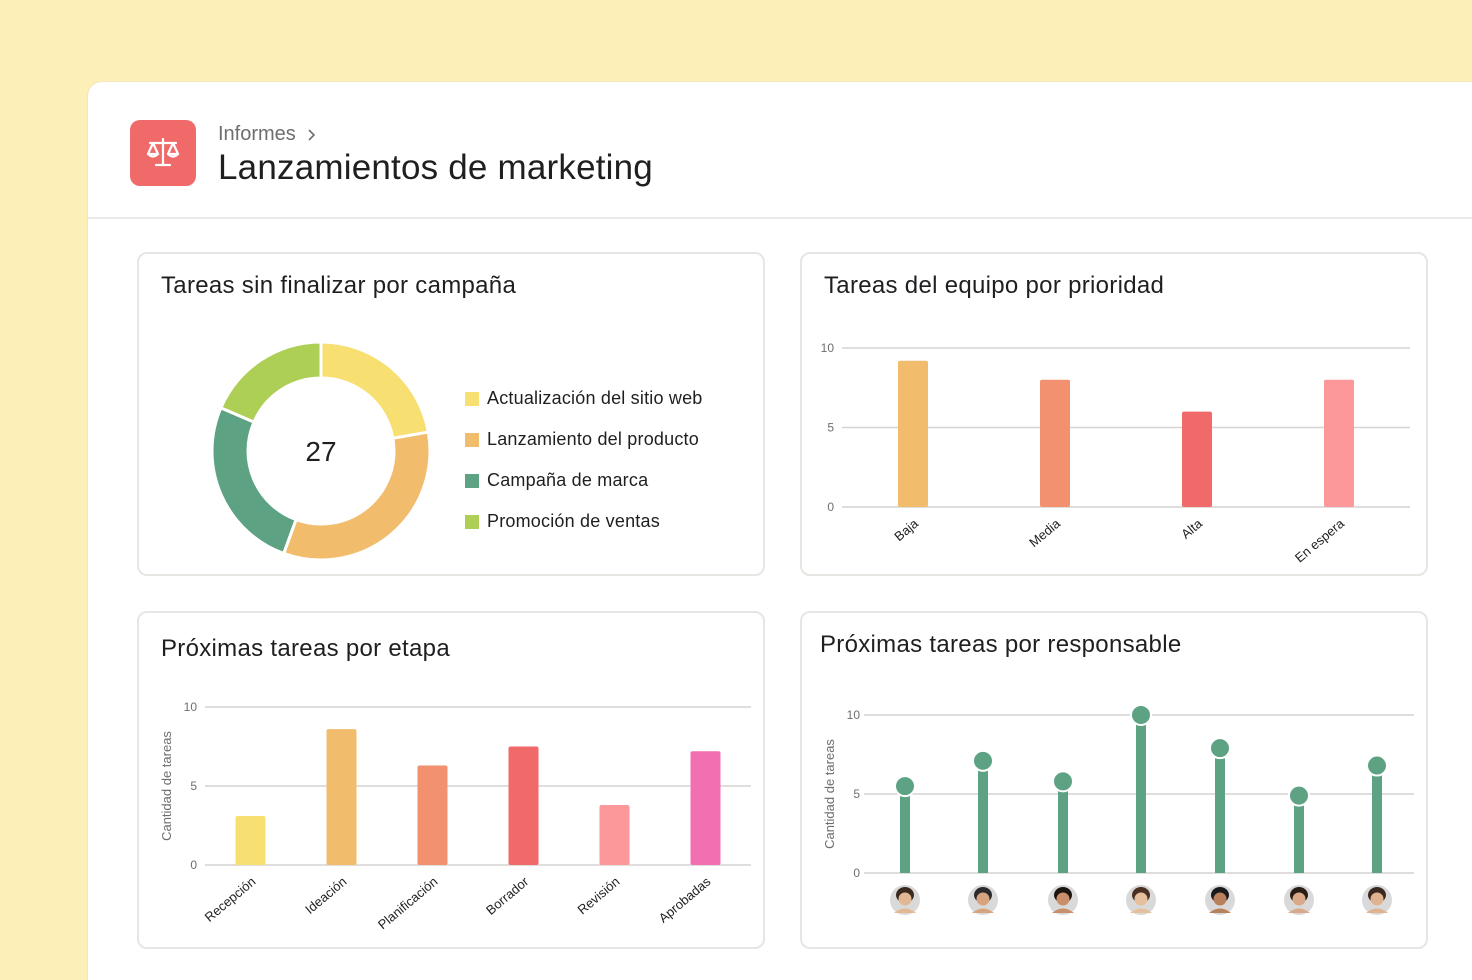 This screenshot has height=980, width=1472. What do you see at coordinates (507, 895) in the screenshot?
I see `x-tick-label: Borrador` at bounding box center [507, 895].